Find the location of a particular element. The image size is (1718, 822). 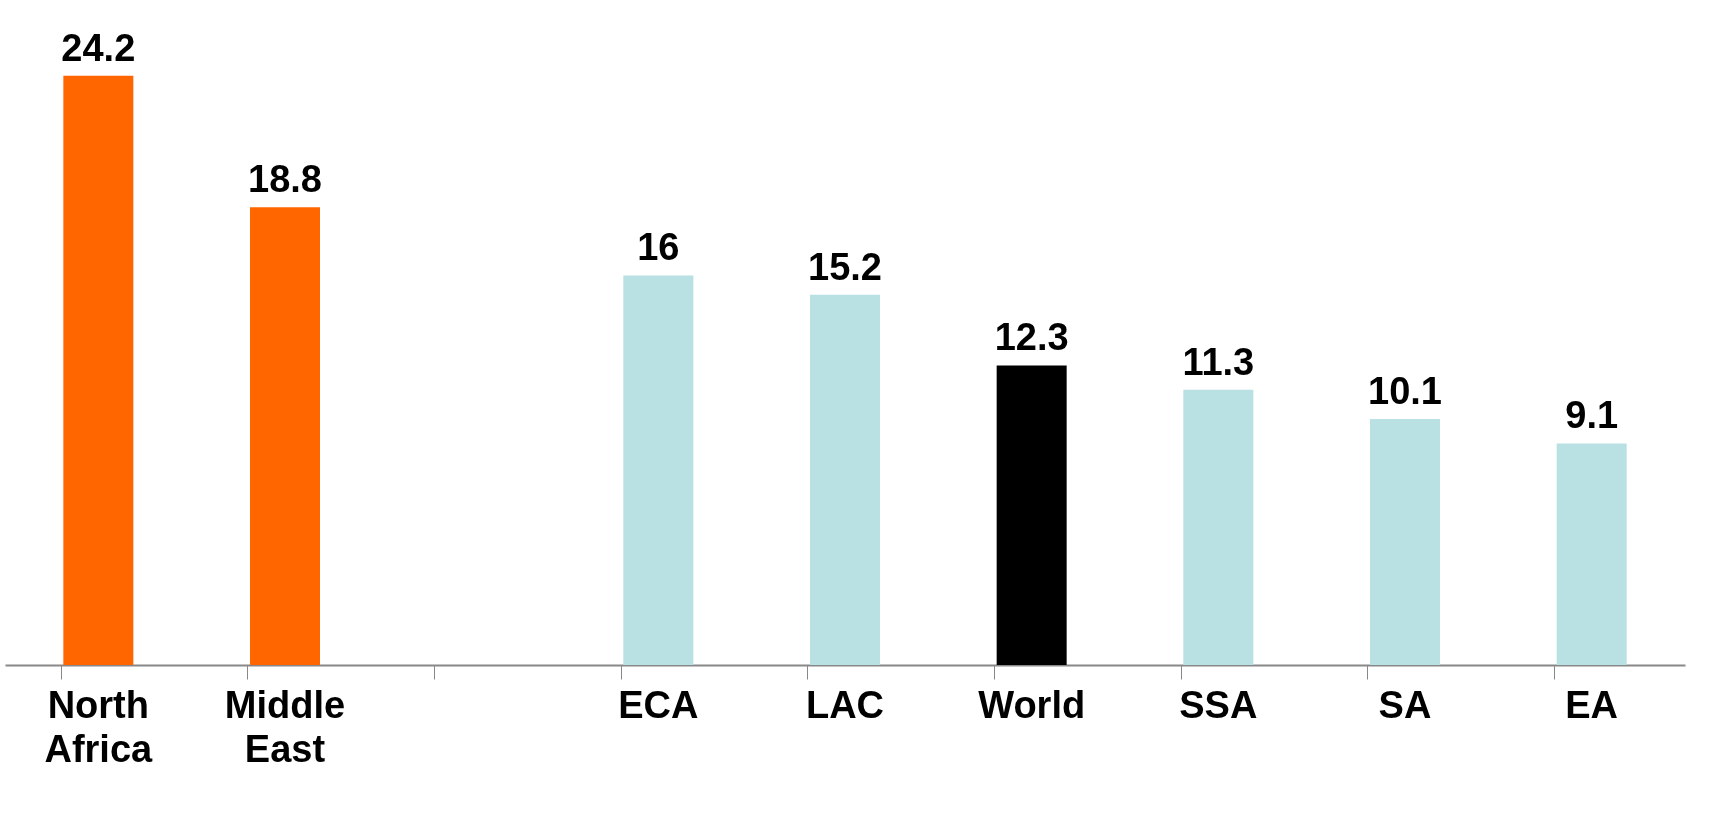

x-tick-label: SSA is located at coordinates (1218, 704).